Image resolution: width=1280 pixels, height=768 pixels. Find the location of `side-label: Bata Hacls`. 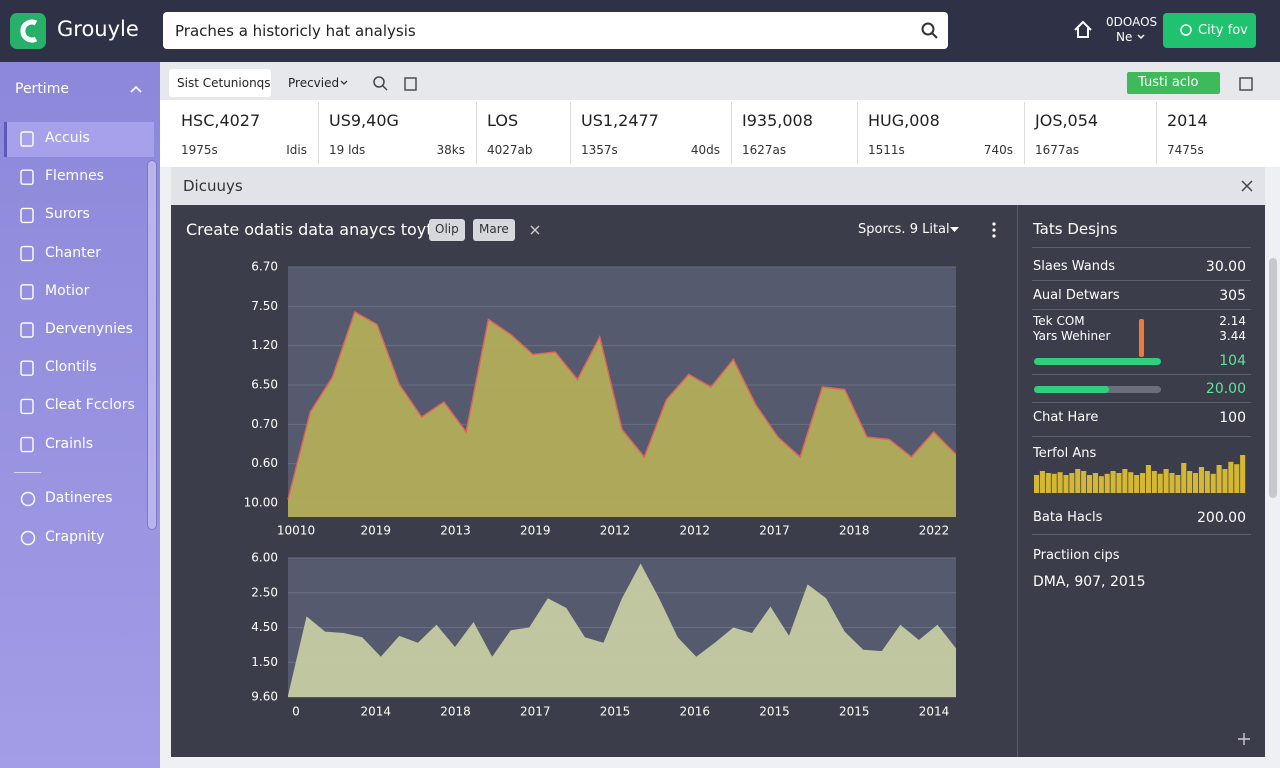

side-label: Bata Hacls is located at coordinates (1068, 517).